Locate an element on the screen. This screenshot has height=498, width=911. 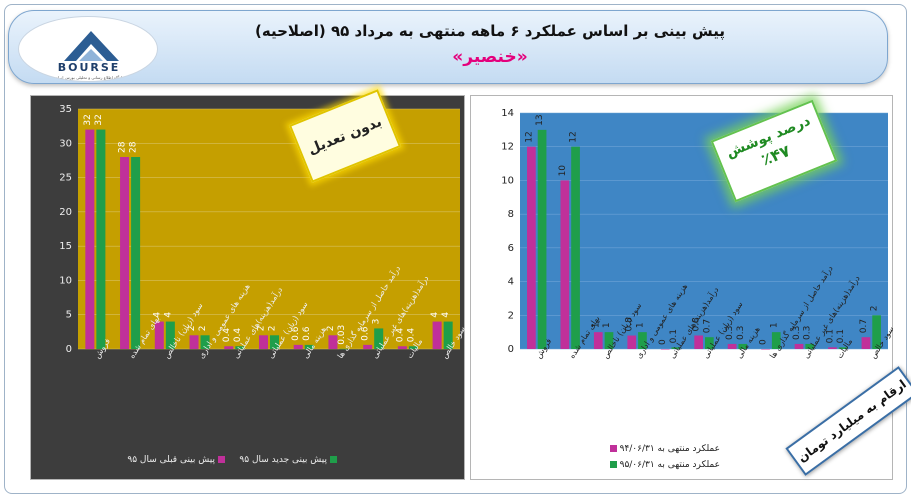
y-tick-label: 4 is located at coordinates (511, 282).